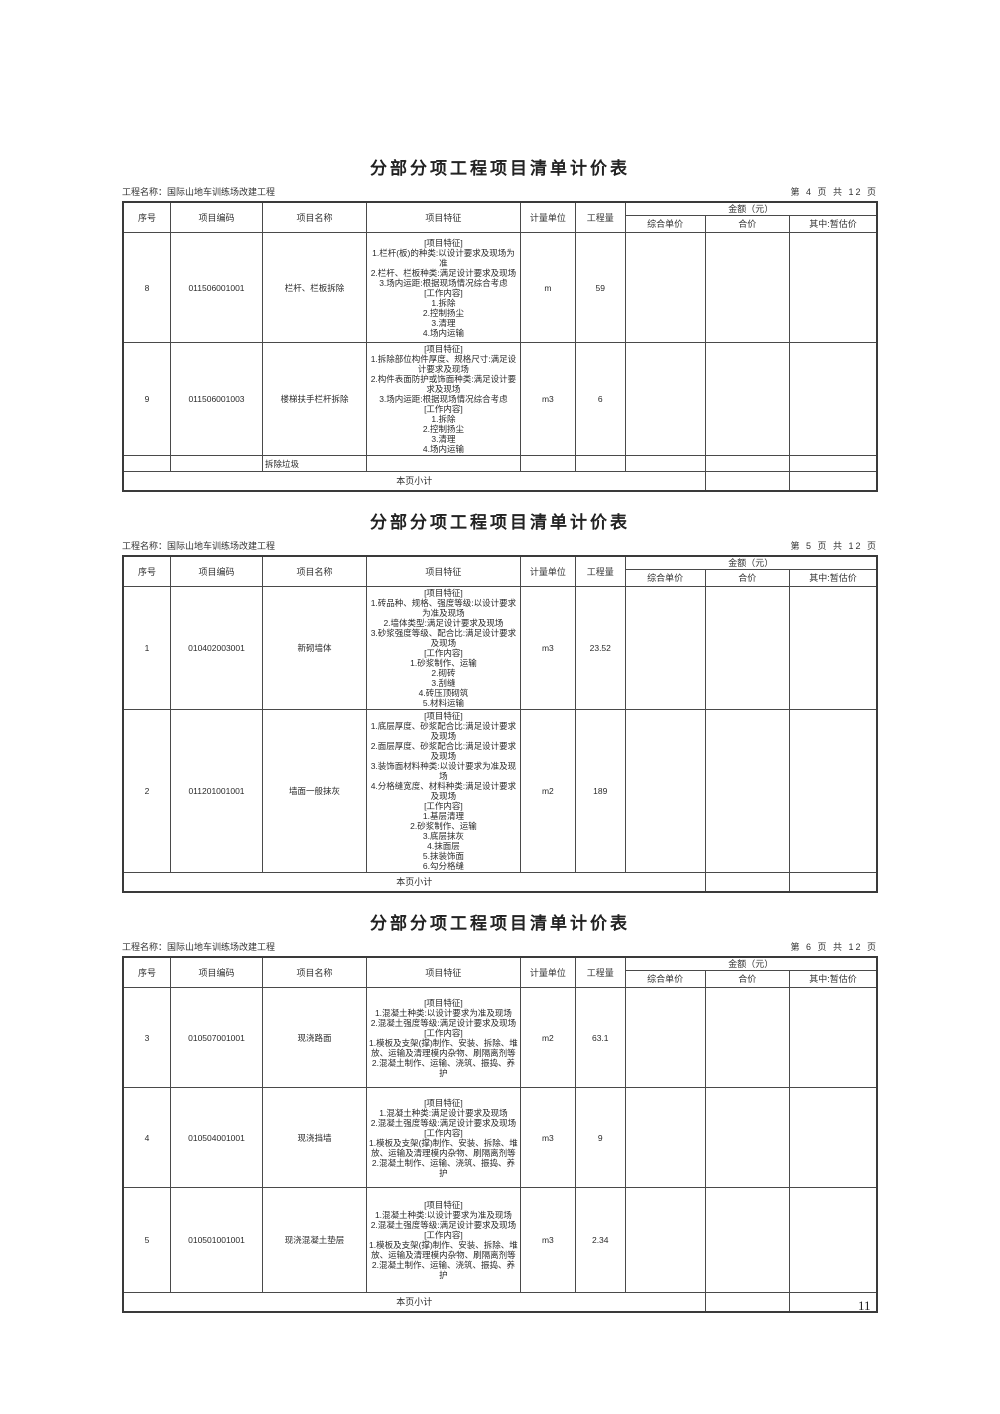 This screenshot has height=1414, width=1000. What do you see at coordinates (547, 463) in the screenshot?
I see `cell-unit` at bounding box center [547, 463].